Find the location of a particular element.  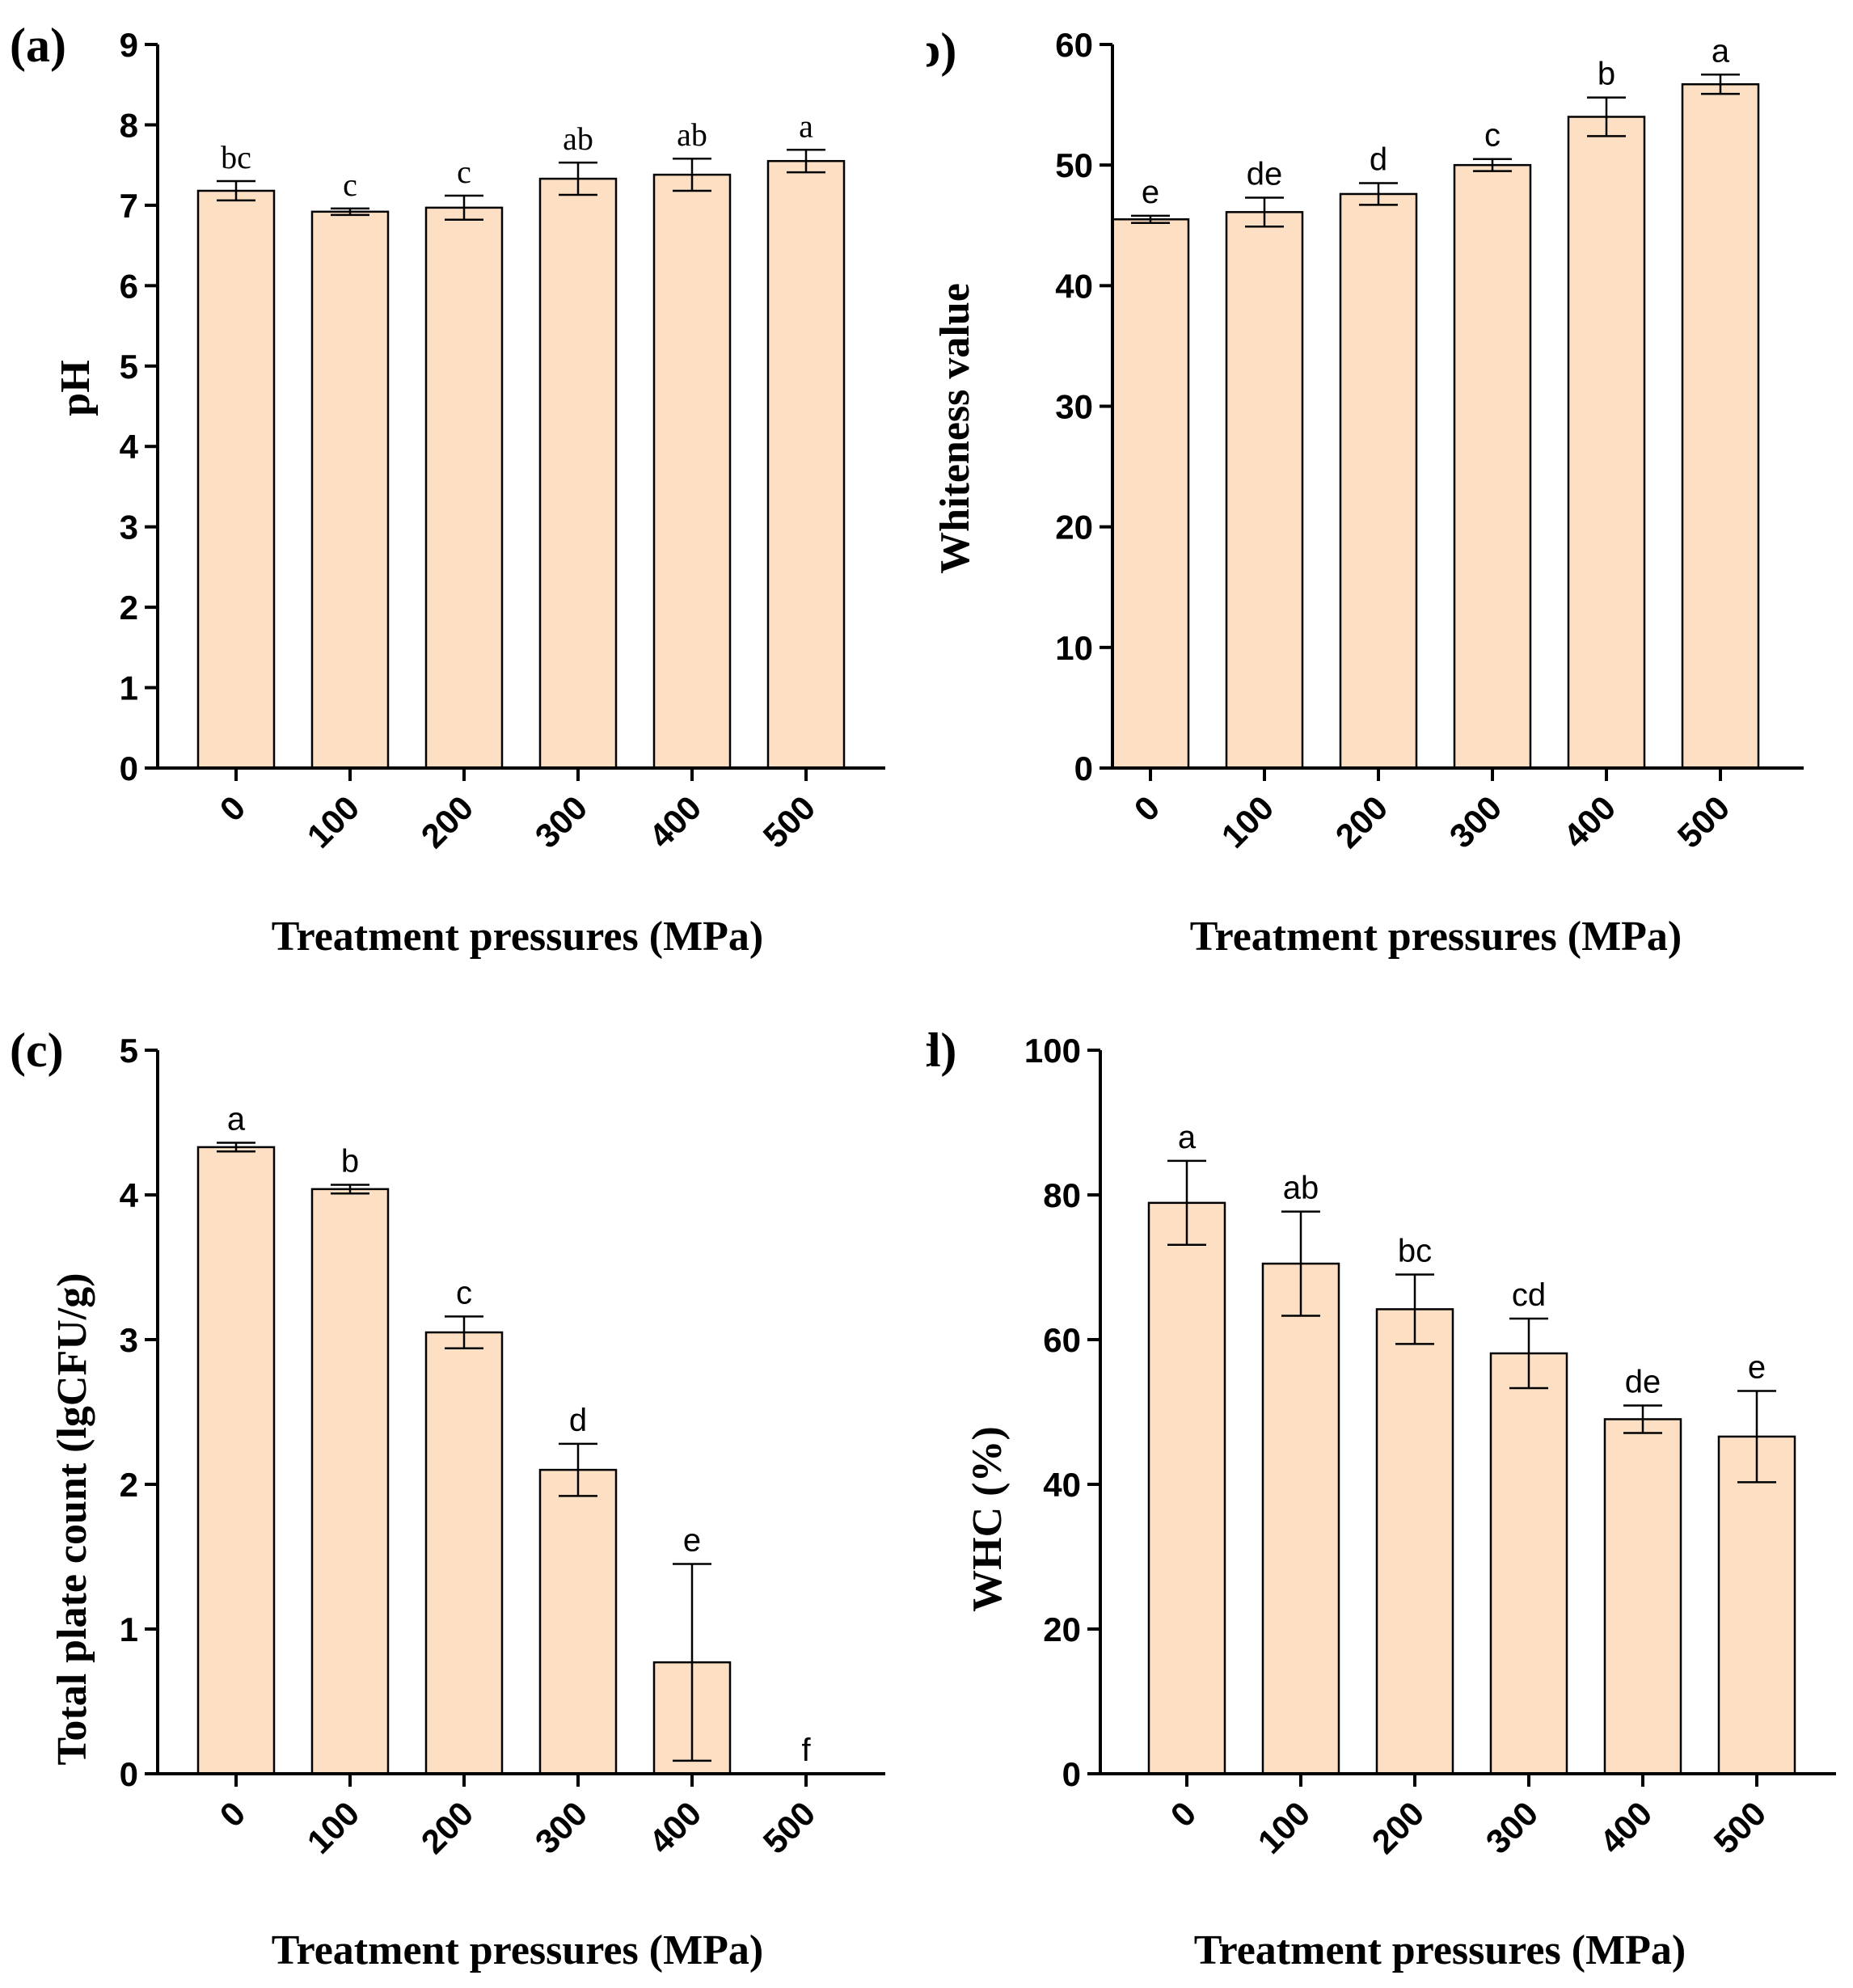

significance-letter: f is located at coordinates (806, 1750).